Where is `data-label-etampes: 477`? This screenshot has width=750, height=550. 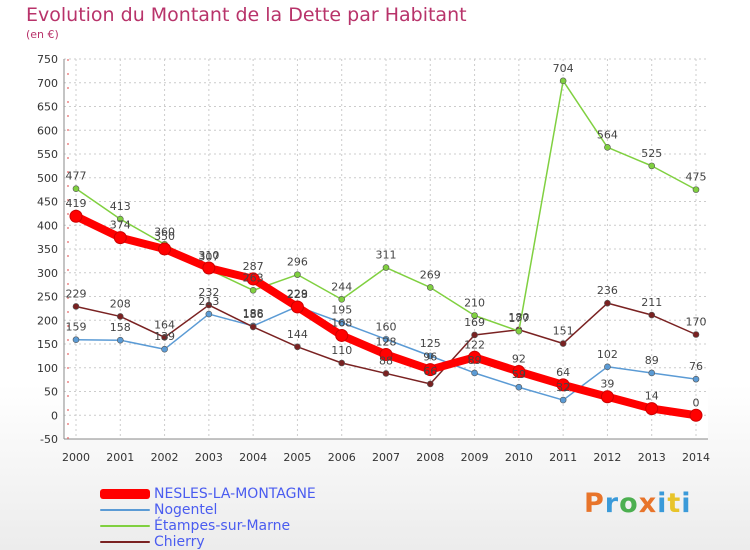
data-label-etampes: 477 is located at coordinates (76, 176).